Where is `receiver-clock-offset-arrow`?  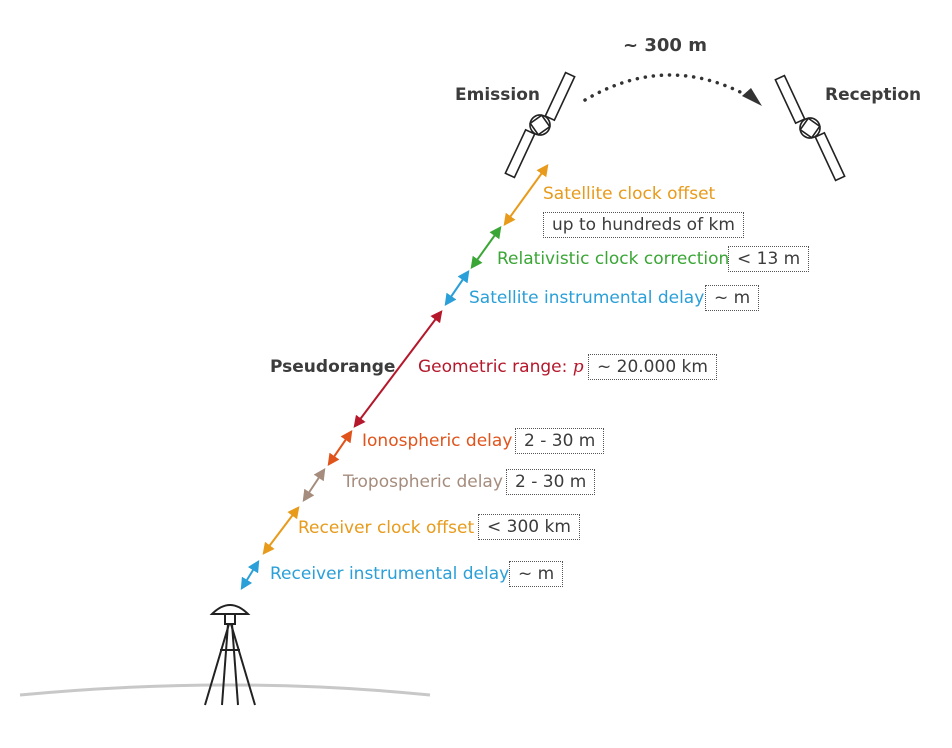
receiver-clock-offset-arrow is located at coordinates (281, 530).